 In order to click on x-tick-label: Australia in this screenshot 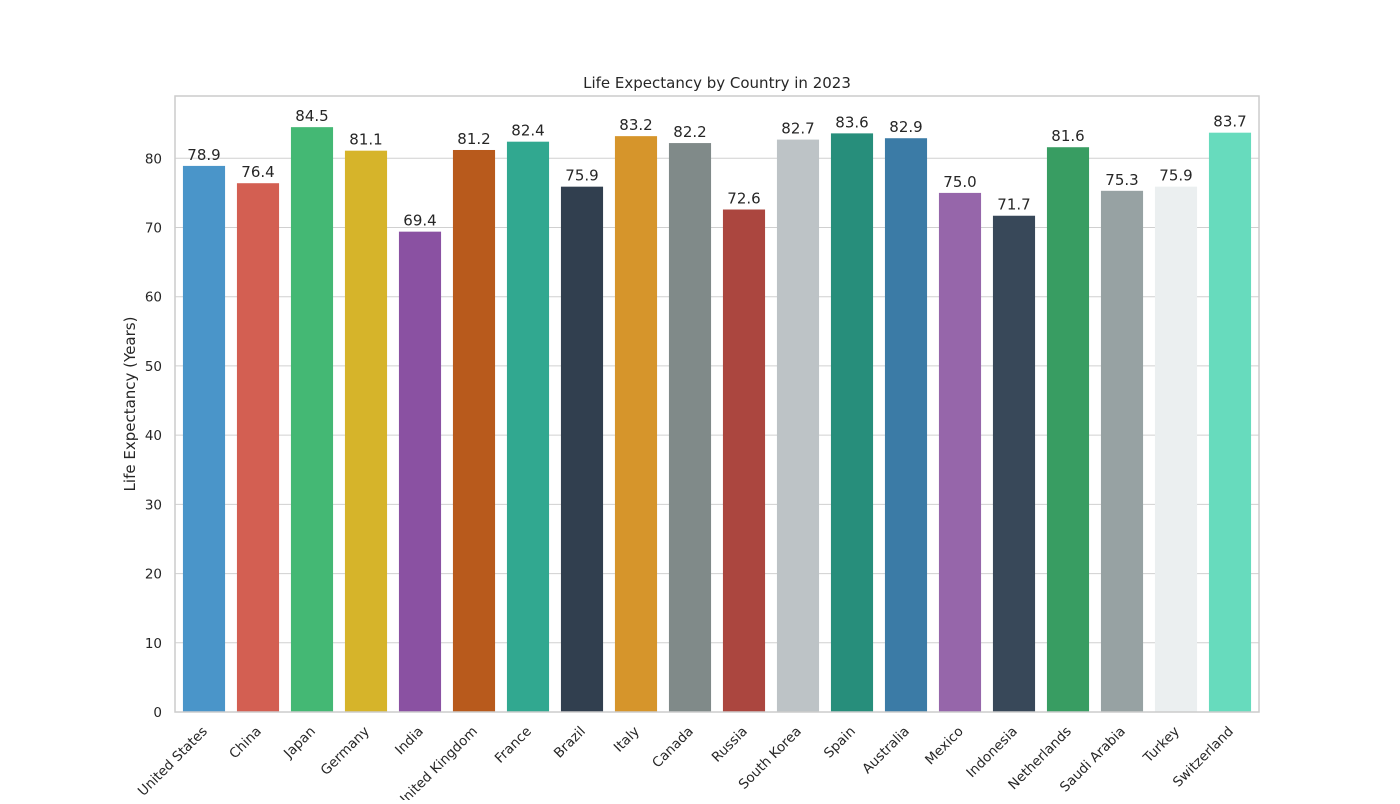, I will do `click(886, 751)`.